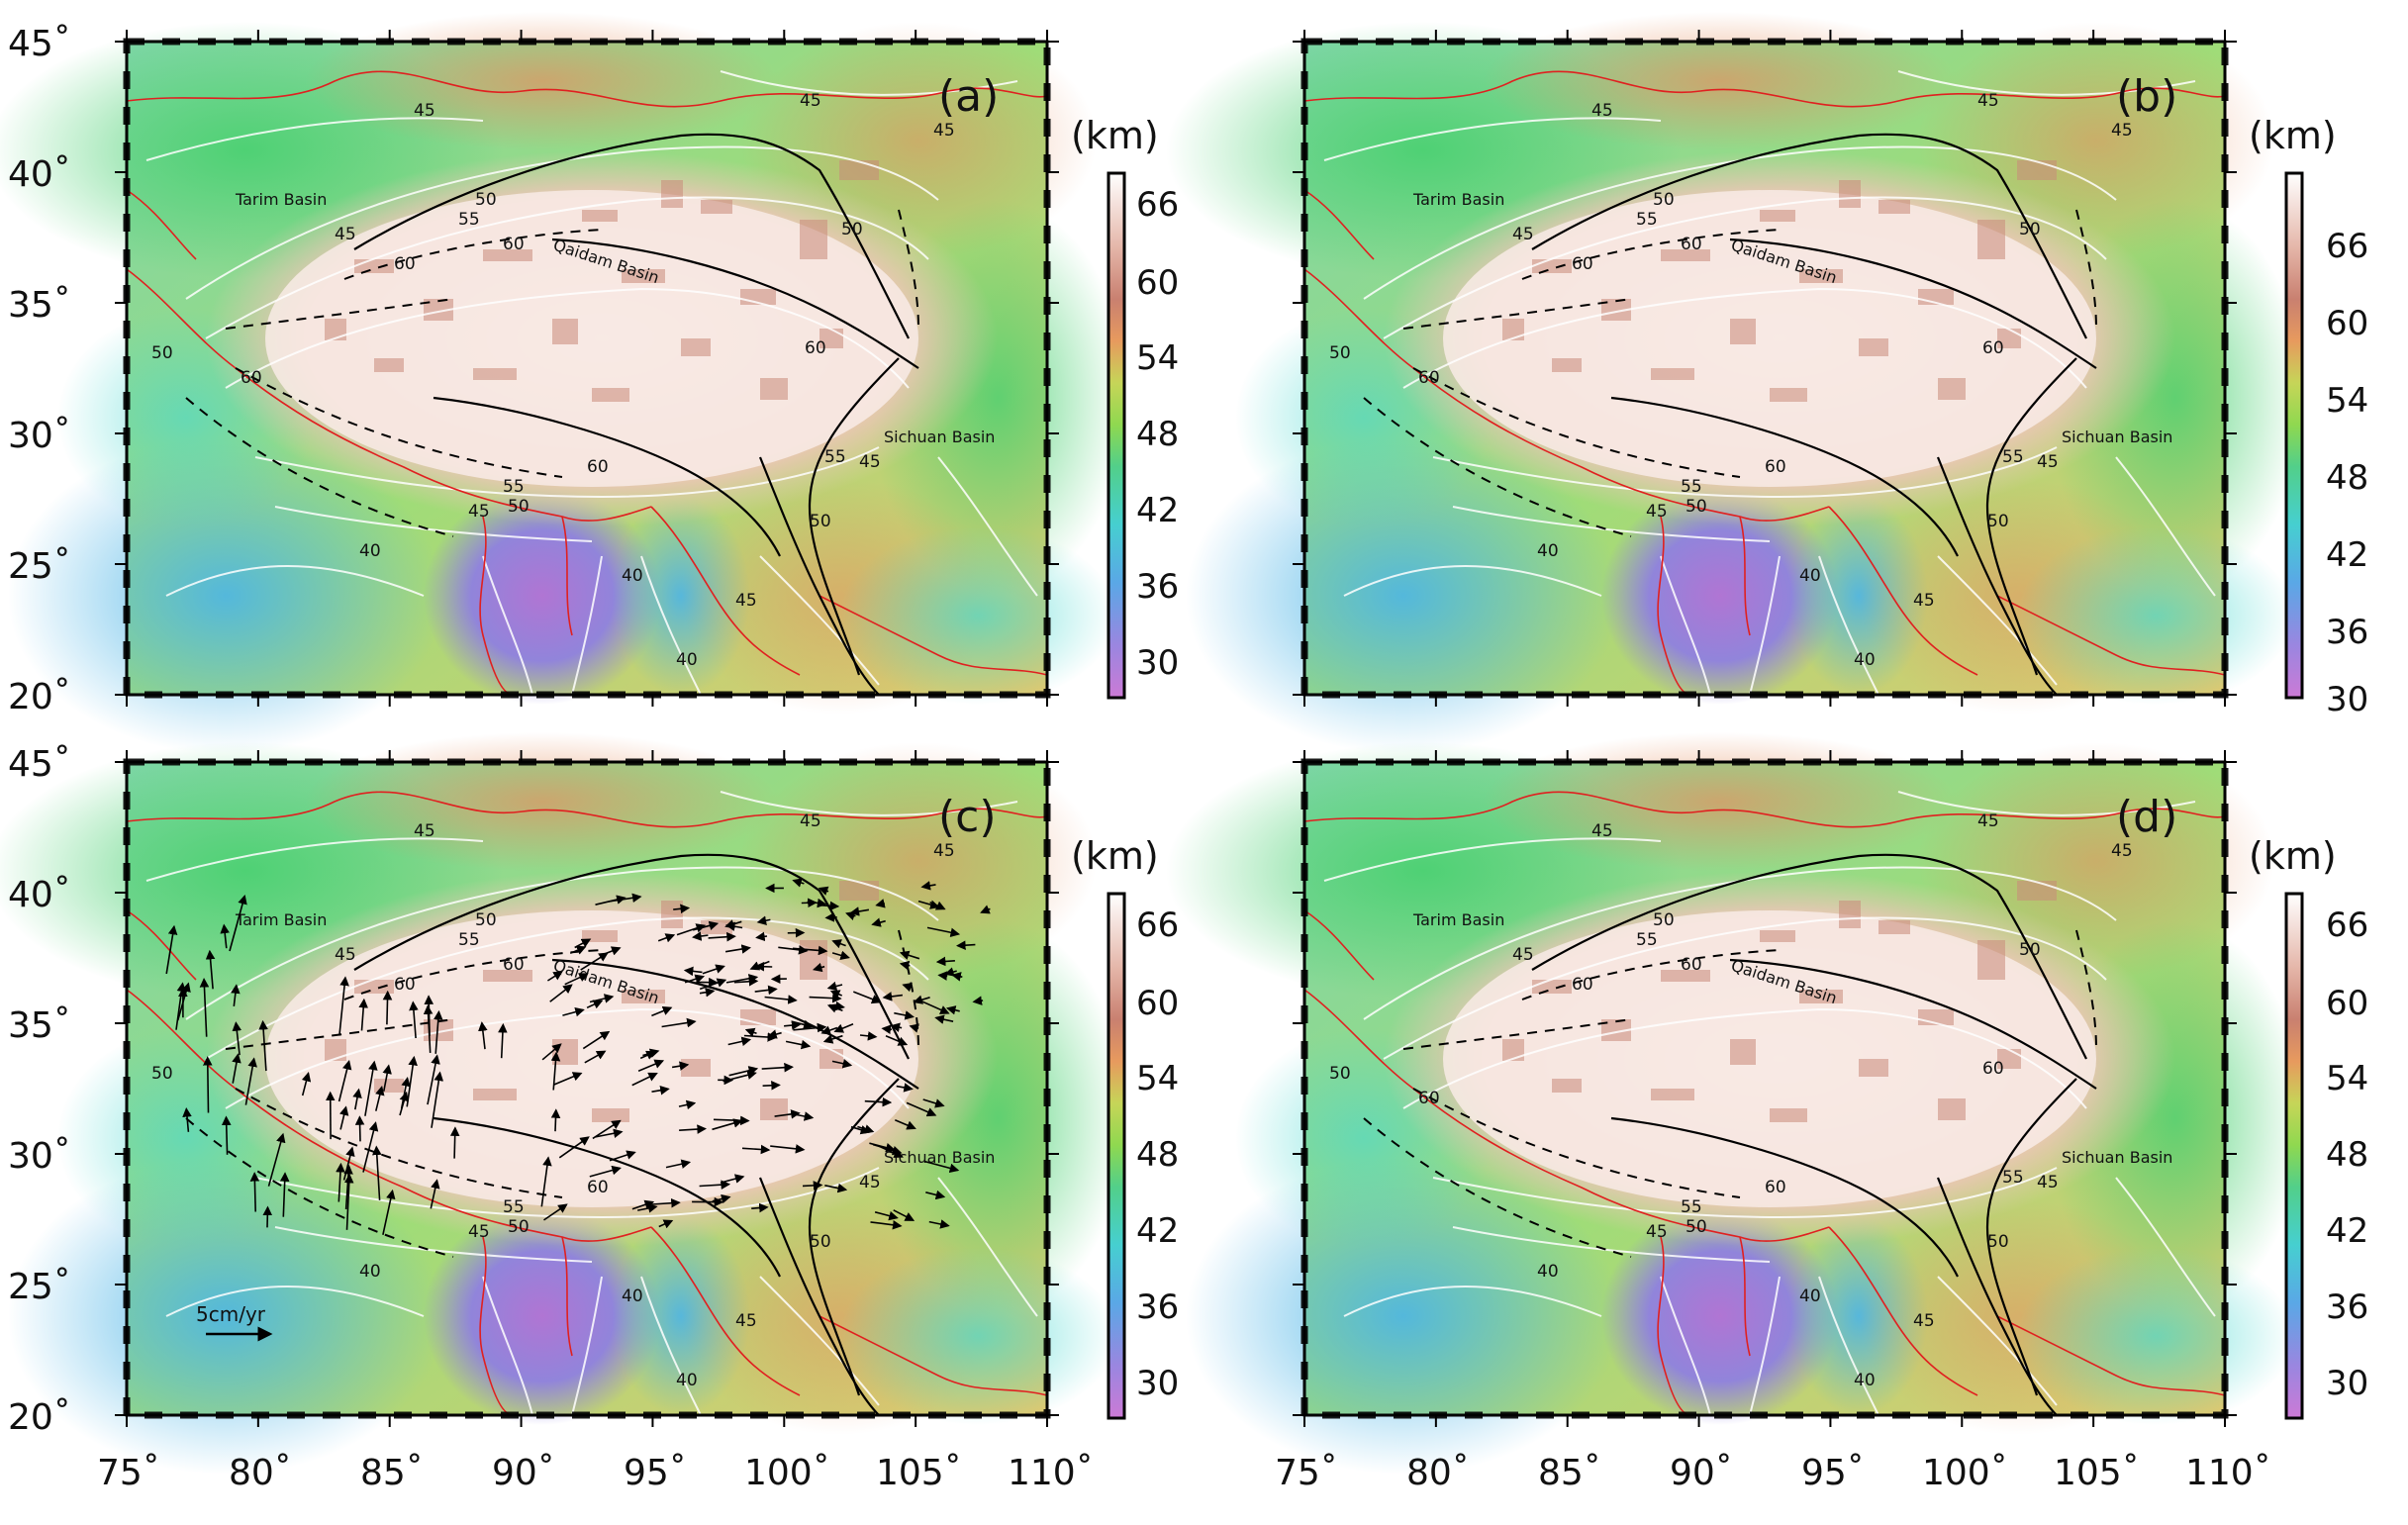 The height and width of the screenshot is (1525, 2408). Describe the element at coordinates (1157, 1231) in the screenshot. I see `svg-text: 42` at that location.